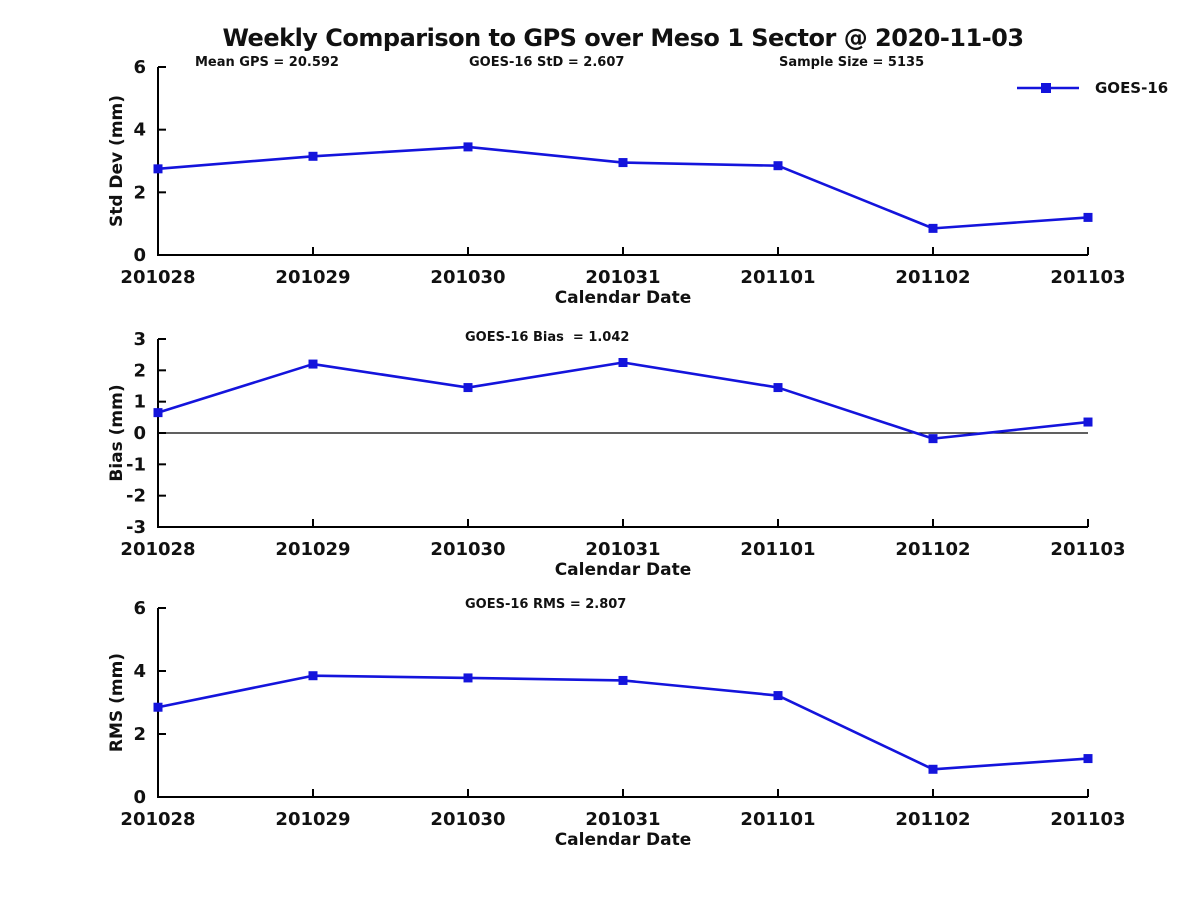 The height and width of the screenshot is (900, 1200). I want to click on y-tick-label: 3, so click(139, 339).